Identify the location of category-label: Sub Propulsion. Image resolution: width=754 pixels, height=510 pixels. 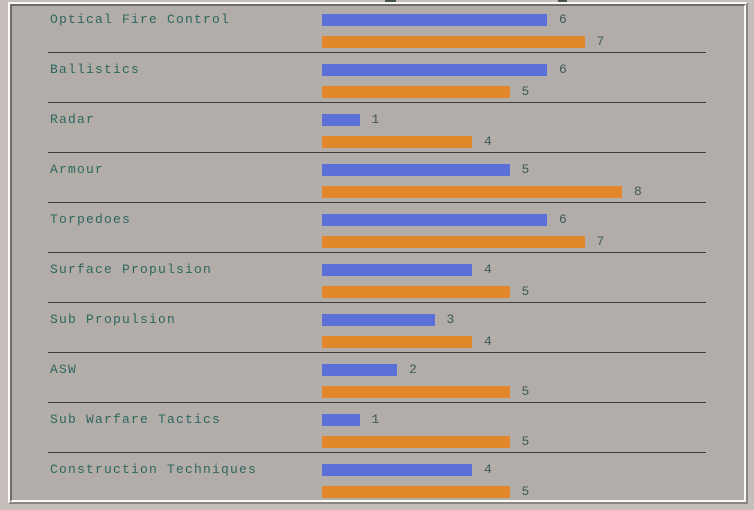
(113, 319).